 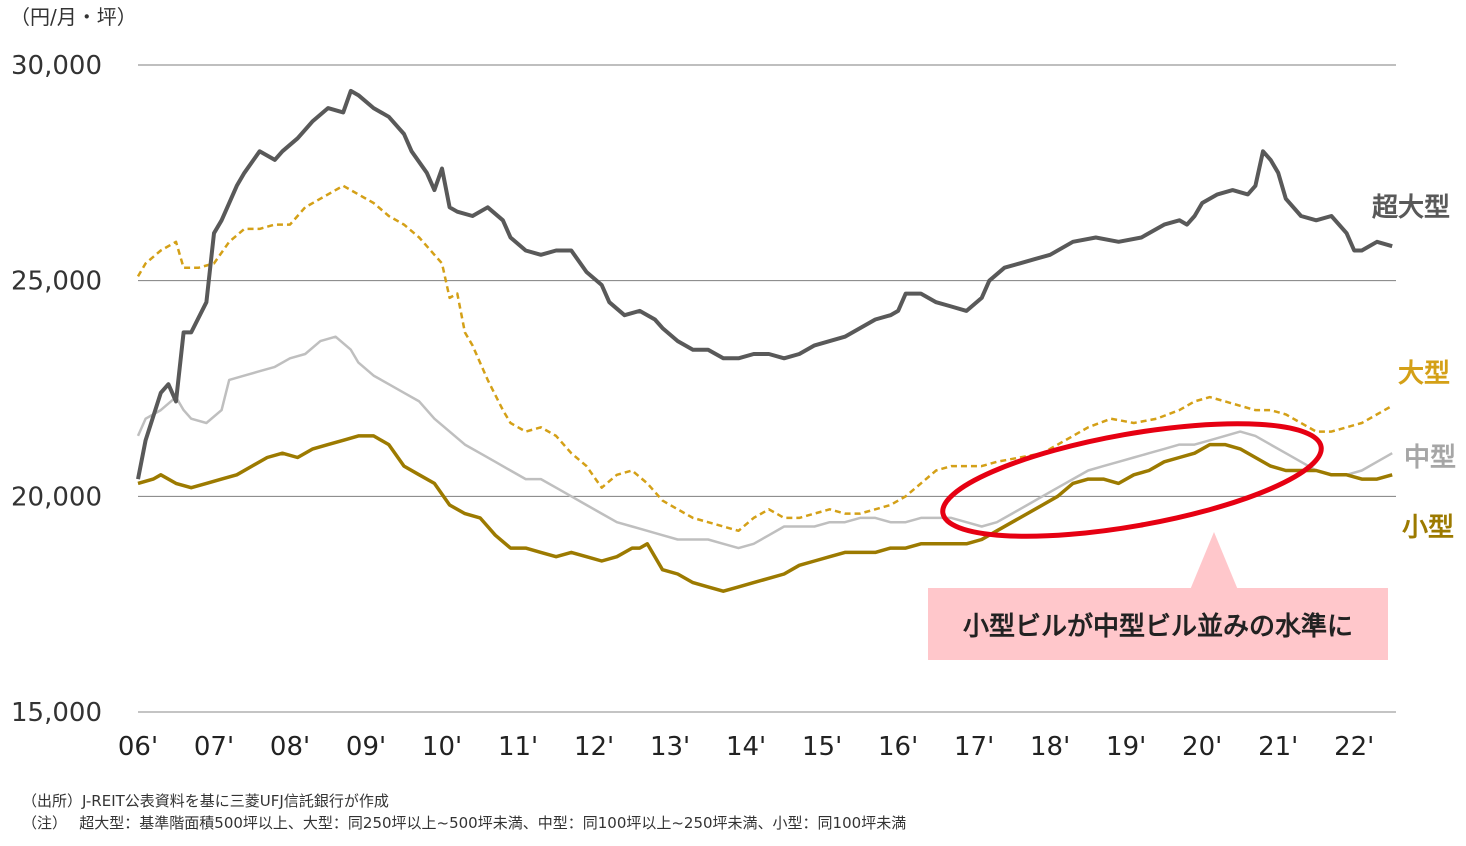 I want to click on x-tick-label: 19', so click(x=1126, y=747).